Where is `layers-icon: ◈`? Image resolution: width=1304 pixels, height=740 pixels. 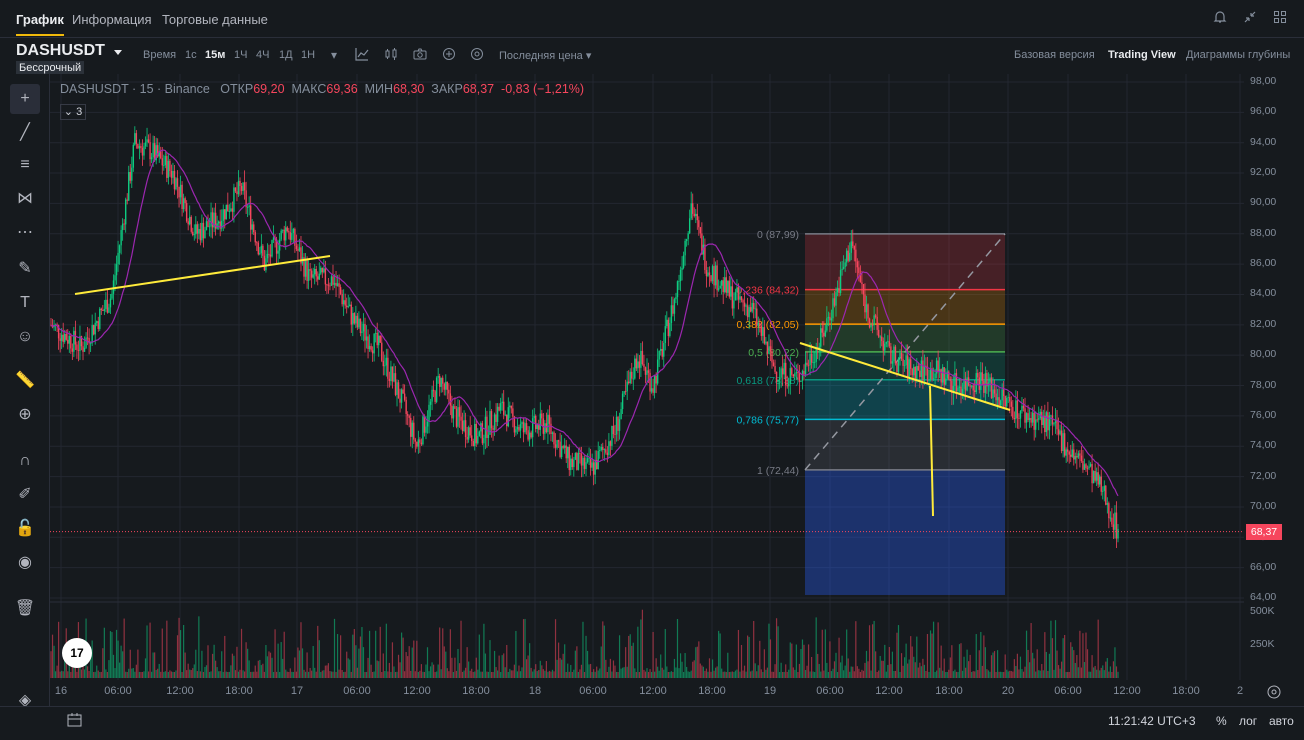 layers-icon: ◈ is located at coordinates (25, 700).